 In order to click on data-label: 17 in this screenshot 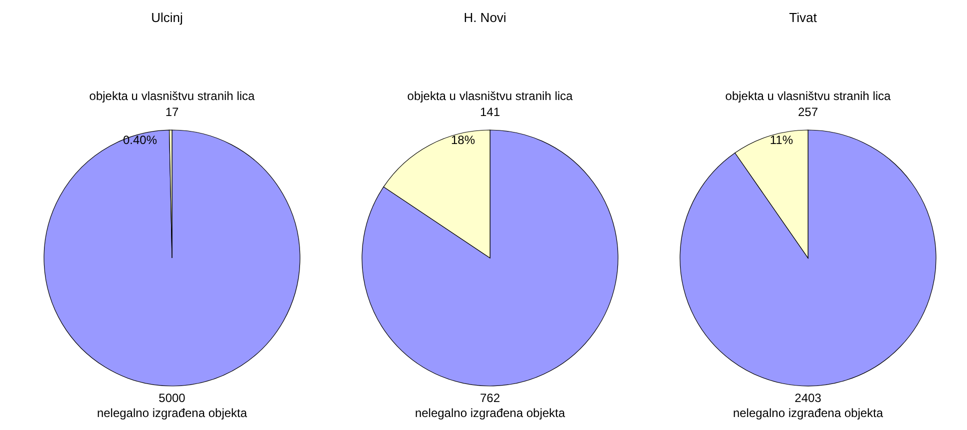, I will do `click(172, 112)`.